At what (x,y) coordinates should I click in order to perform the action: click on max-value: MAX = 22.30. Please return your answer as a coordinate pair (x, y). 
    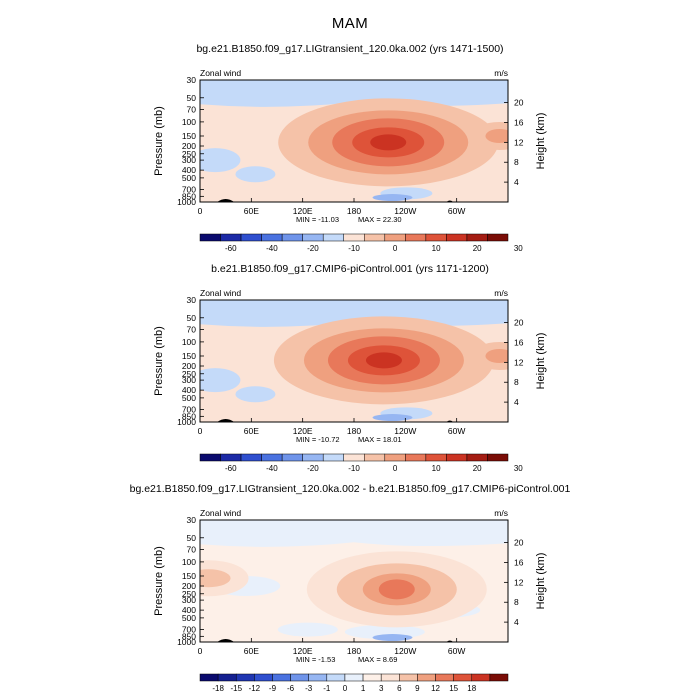
    Looking at the image, I should click on (380, 219).